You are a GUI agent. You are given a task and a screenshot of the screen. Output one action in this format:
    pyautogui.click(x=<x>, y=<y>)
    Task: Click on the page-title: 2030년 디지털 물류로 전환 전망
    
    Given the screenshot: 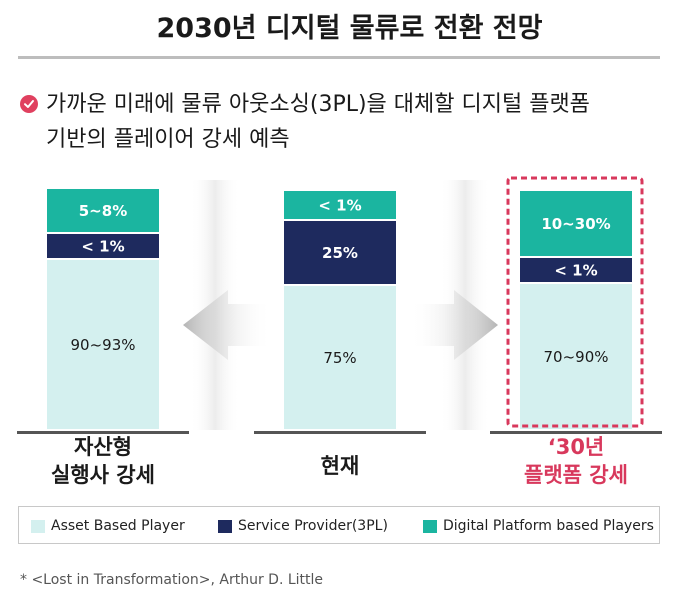 What is the action you would take?
    pyautogui.click(x=349, y=28)
    